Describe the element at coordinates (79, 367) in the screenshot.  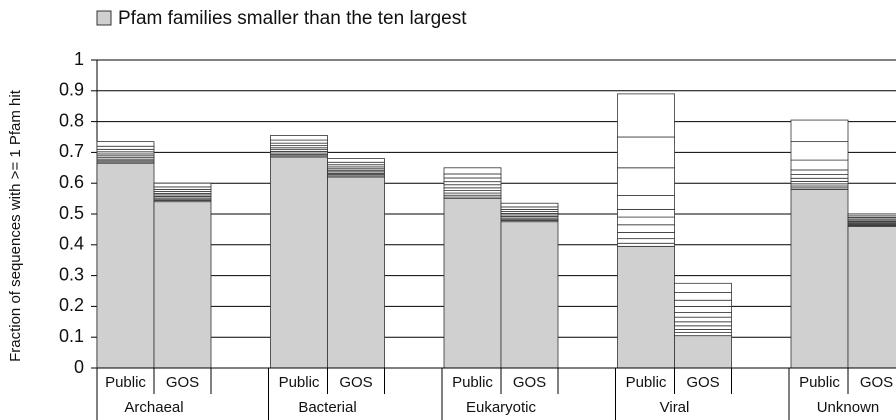
I see `y-tick-label: 0` at that location.